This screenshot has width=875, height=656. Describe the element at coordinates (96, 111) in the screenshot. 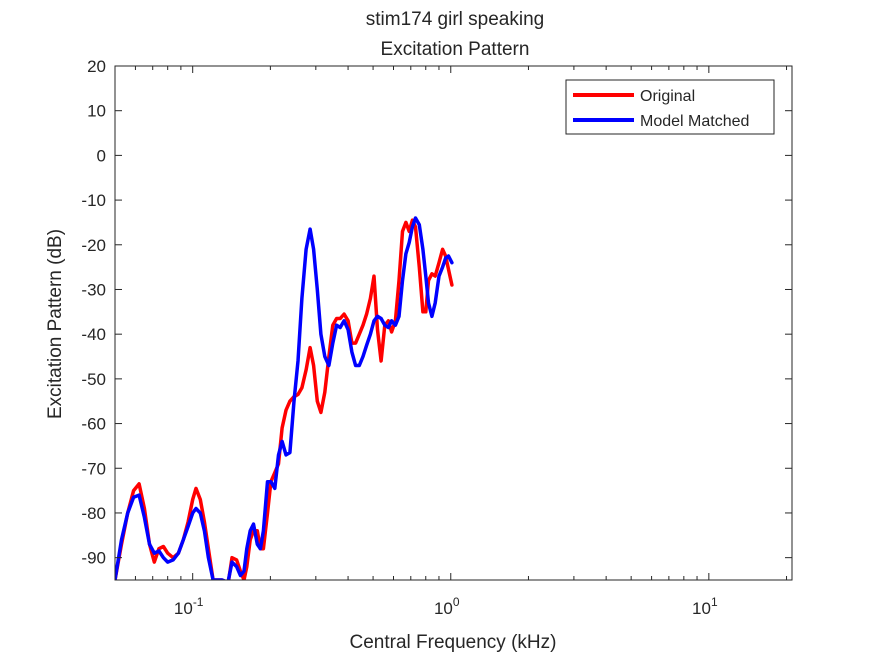

I see `y-tick-label: 10` at that location.